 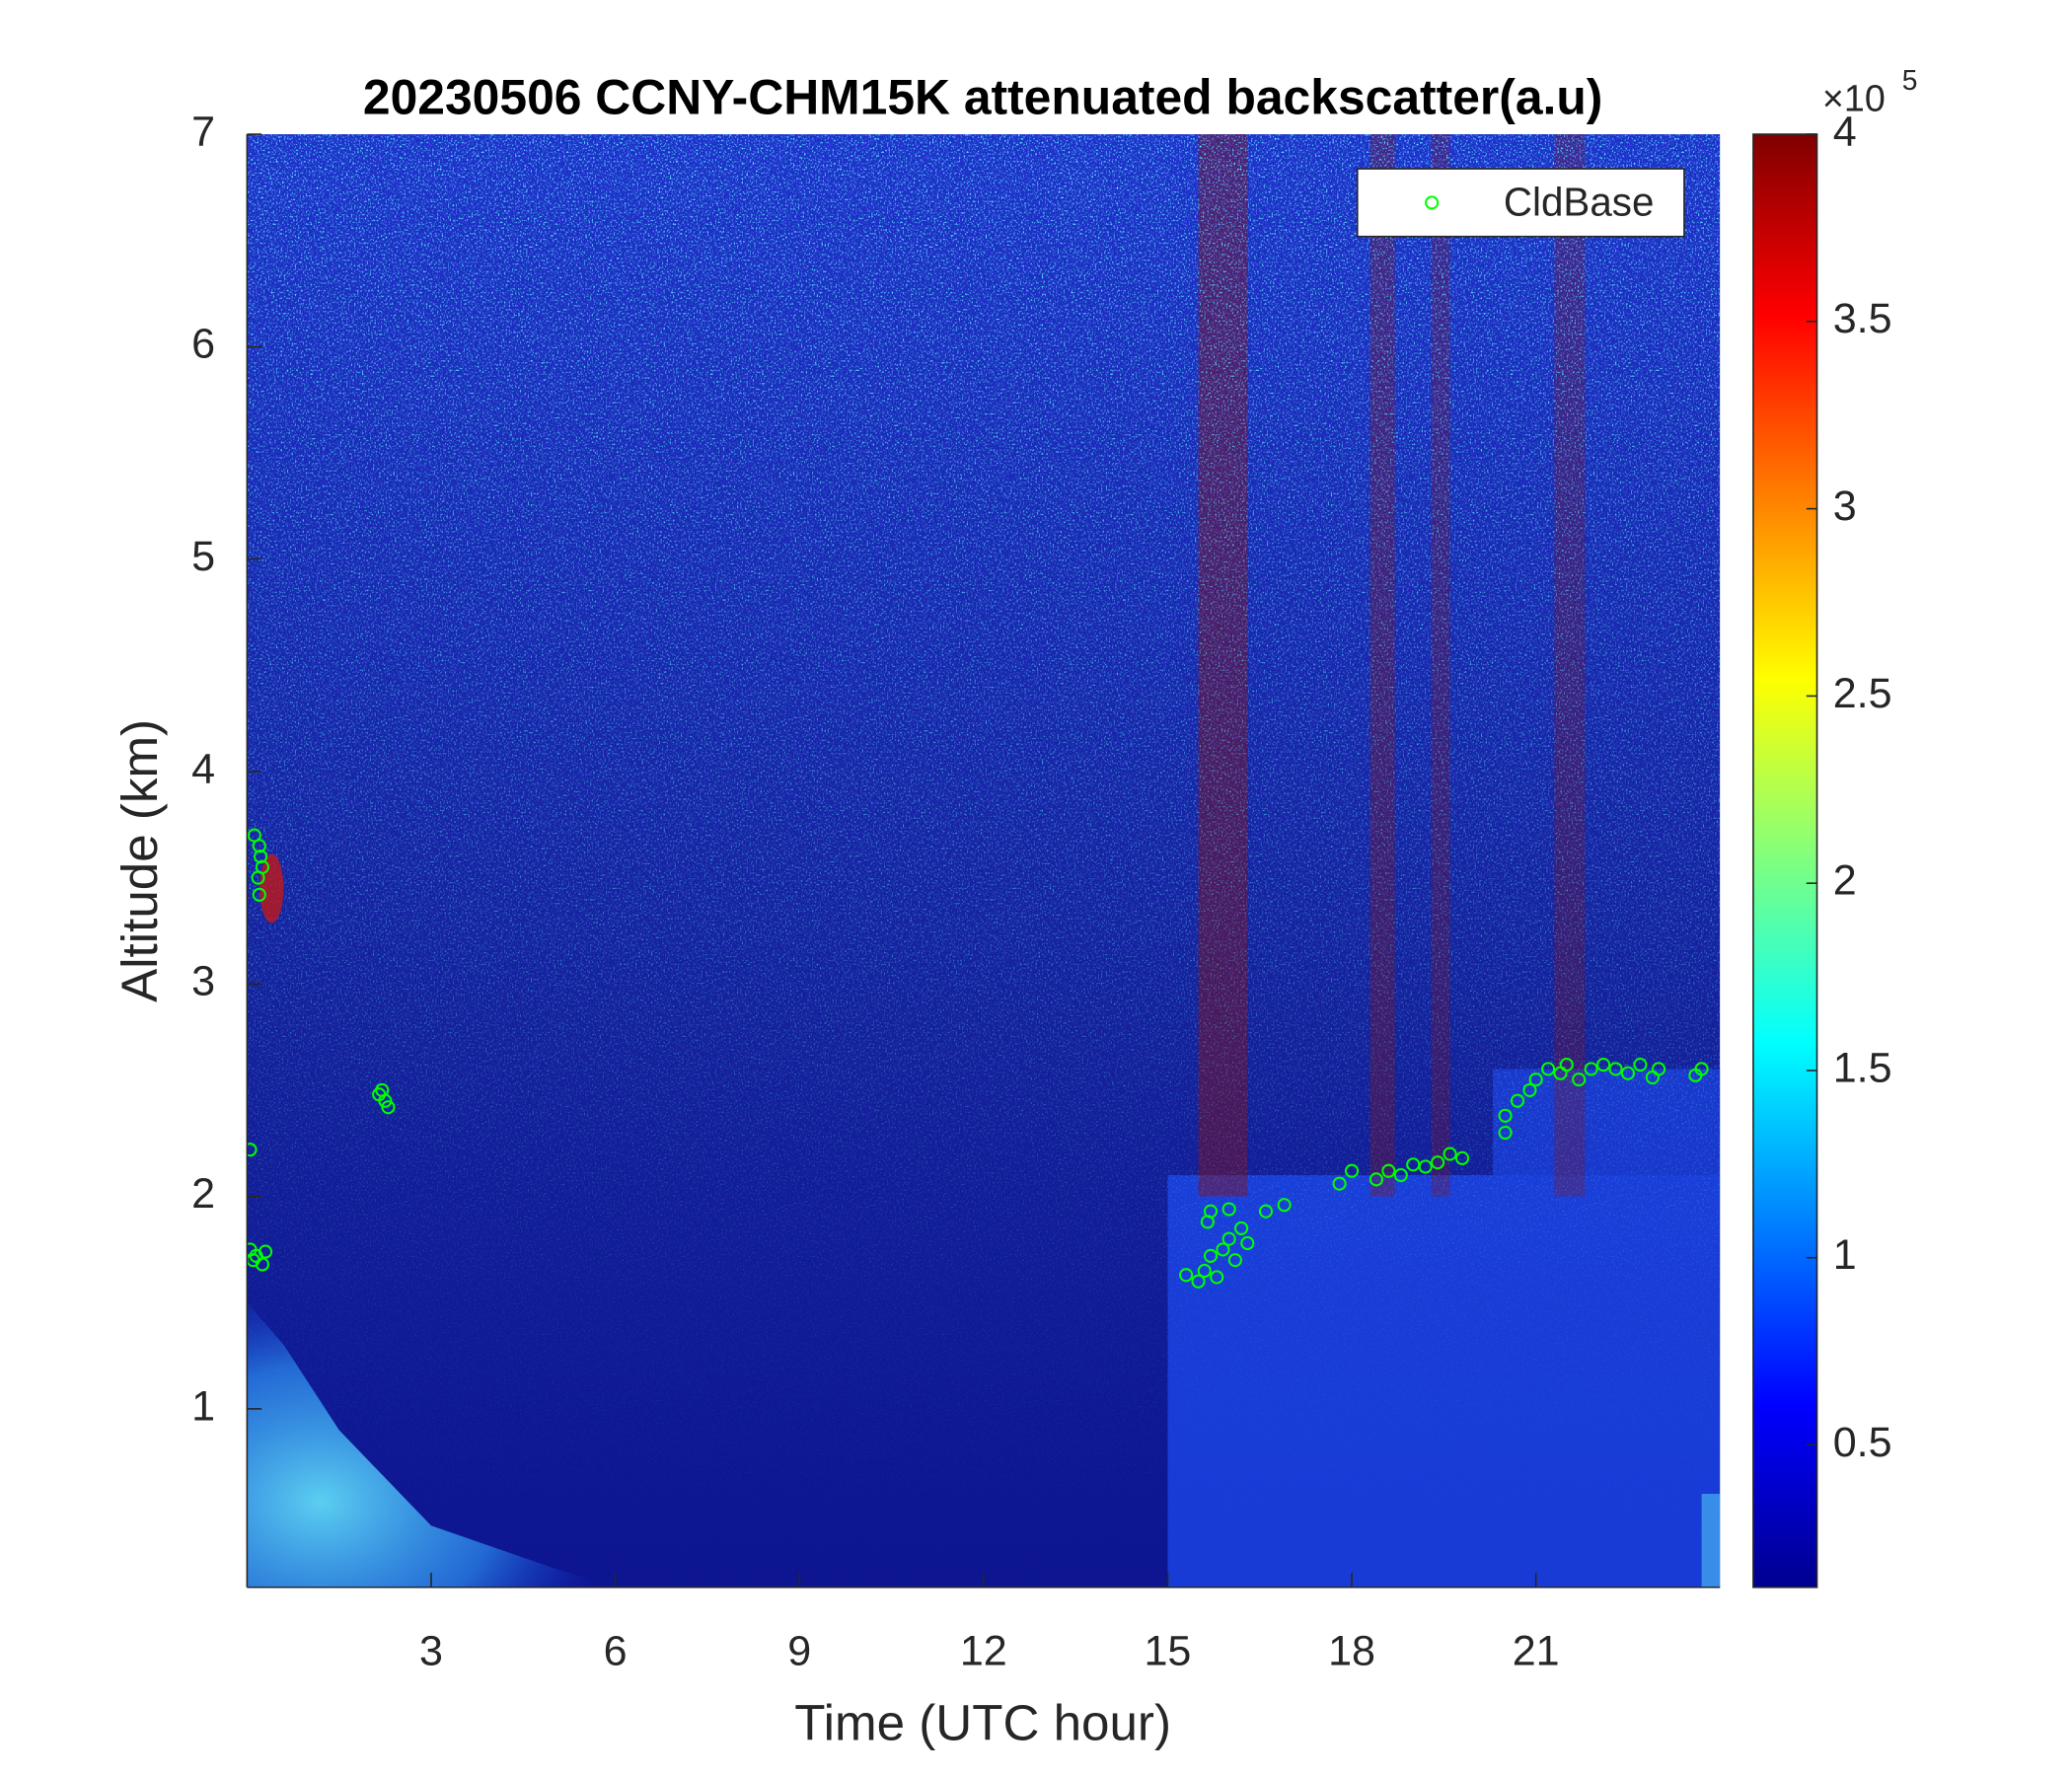 What do you see at coordinates (1910, 80) in the screenshot?
I see `colorbar-exponent: 5` at bounding box center [1910, 80].